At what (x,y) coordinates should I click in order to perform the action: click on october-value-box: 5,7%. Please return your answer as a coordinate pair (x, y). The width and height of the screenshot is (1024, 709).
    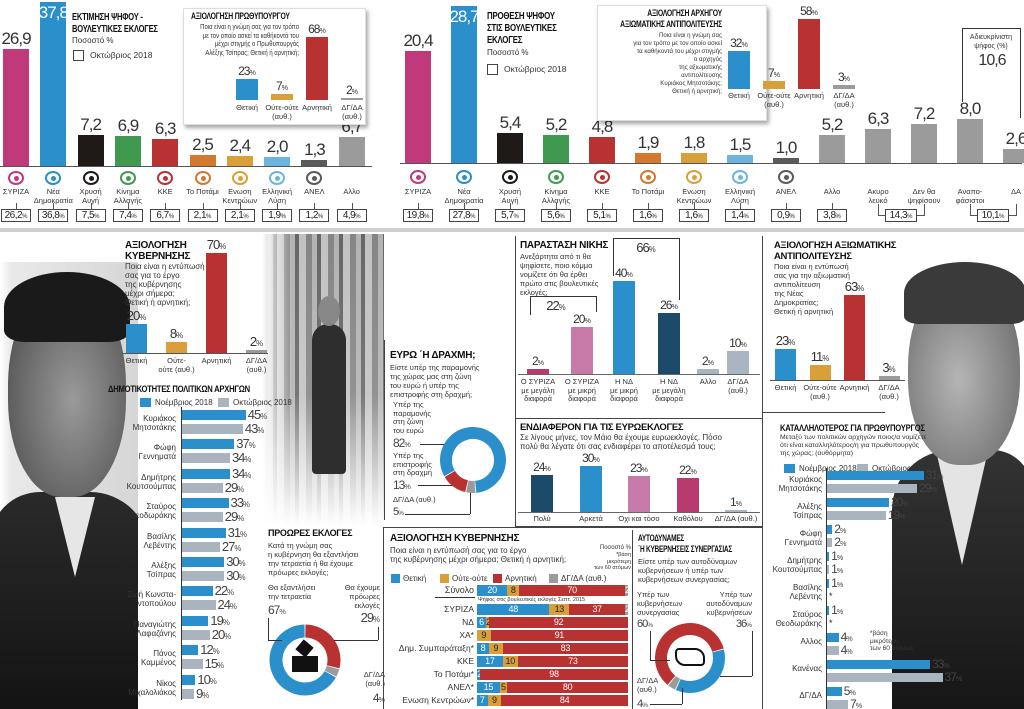
    Looking at the image, I should click on (510, 215).